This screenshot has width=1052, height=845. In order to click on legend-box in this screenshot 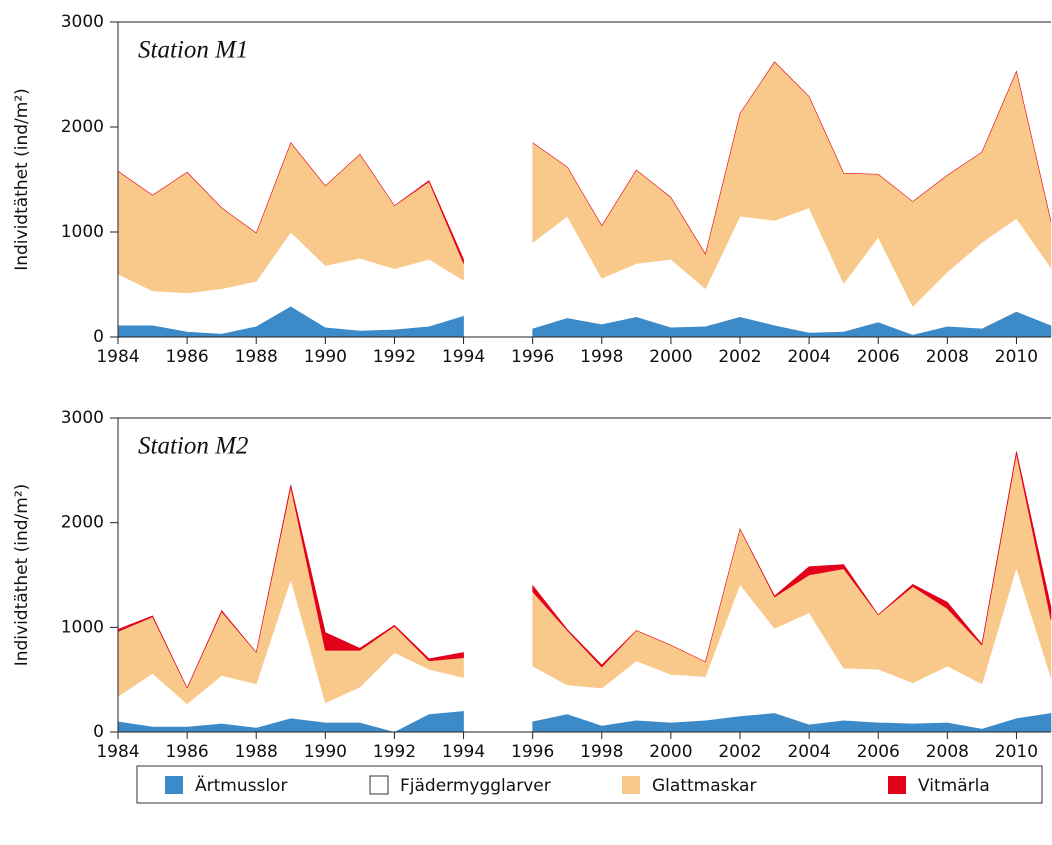, I will do `click(589, 784)`.